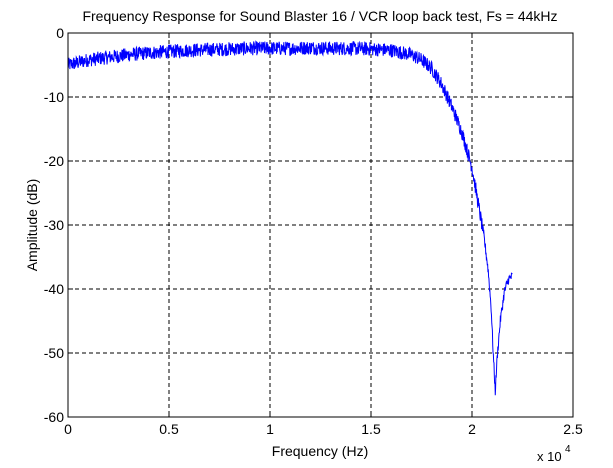 Image resolution: width=613 pixels, height=468 pixels. What do you see at coordinates (573, 429) in the screenshot?
I see `x-tick-label: 2.5` at bounding box center [573, 429].